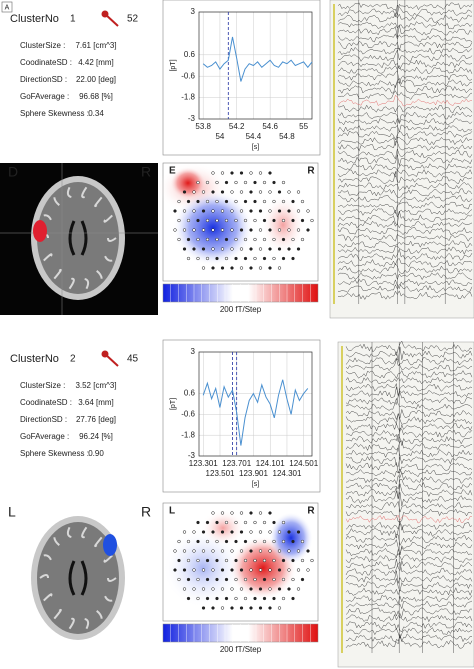  Describe the element at coordinates (311, 511) in the screenshot. I see `map-label: R` at that location.